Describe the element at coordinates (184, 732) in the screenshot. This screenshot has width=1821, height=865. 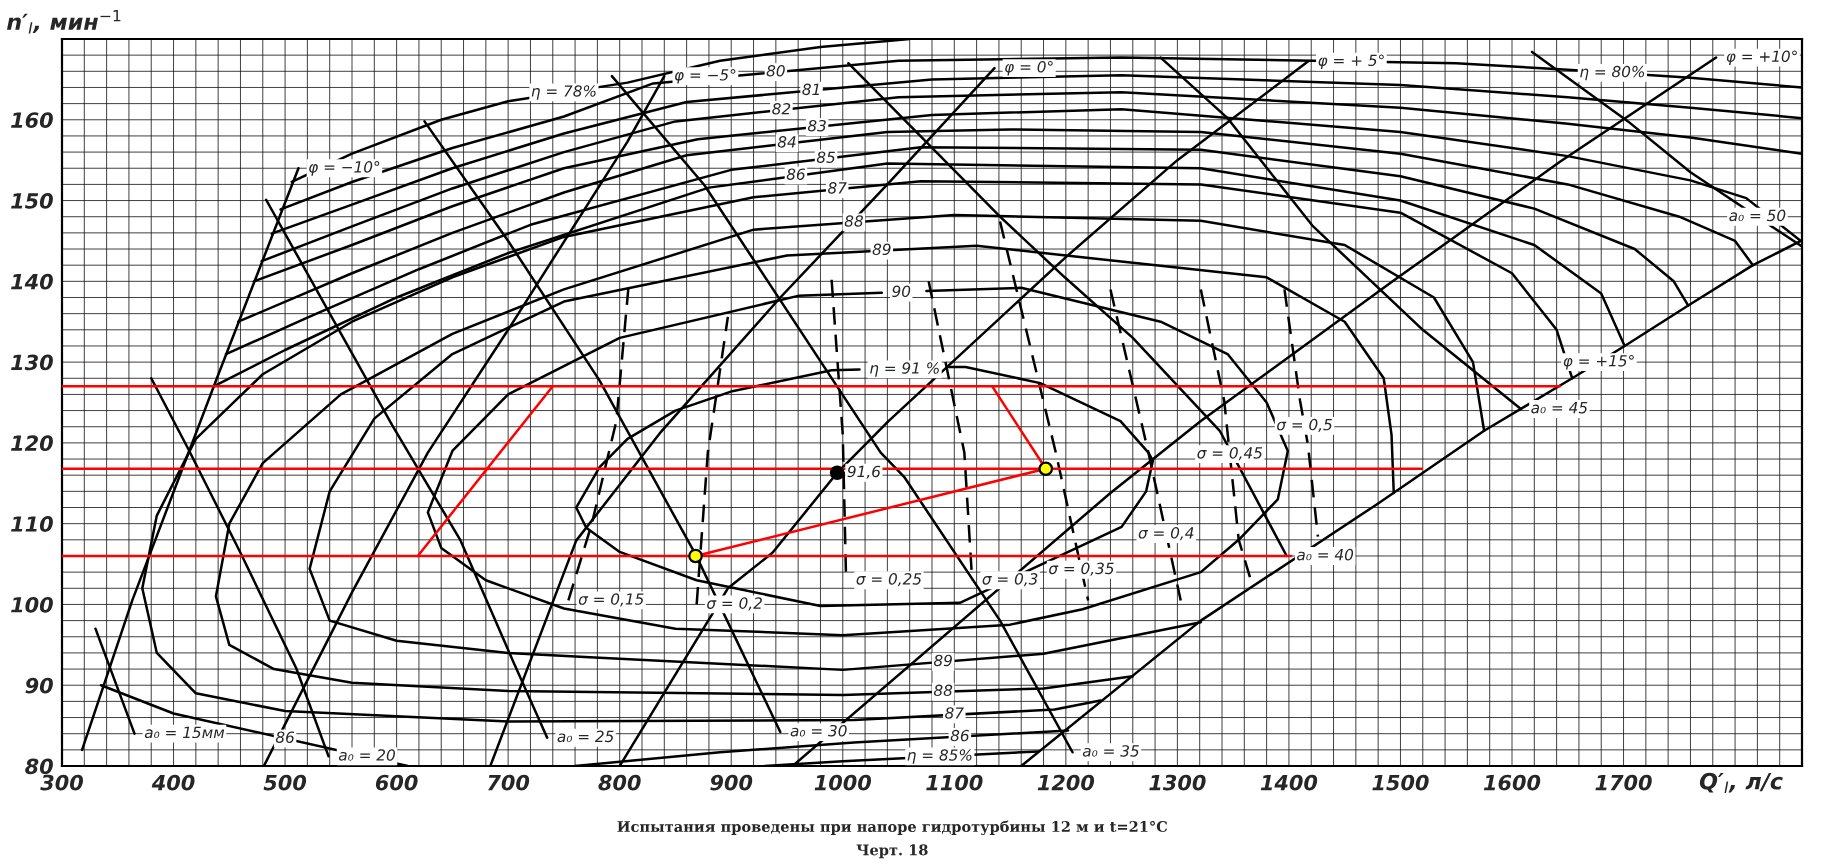
I see `annotation: a₀ = 15мм` at that location.